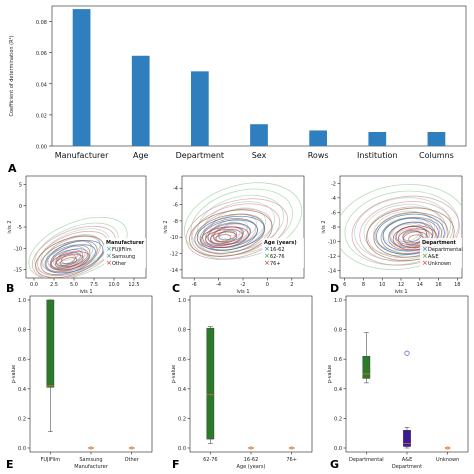 The image size is (474, 474). I want to click on box-a-e, so click(407, 438).